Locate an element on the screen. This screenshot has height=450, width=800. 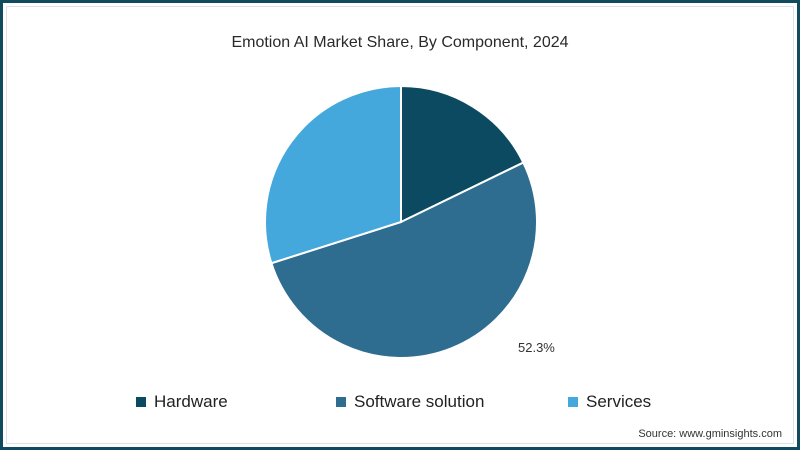
legend-swatch-services is located at coordinates (573, 402).